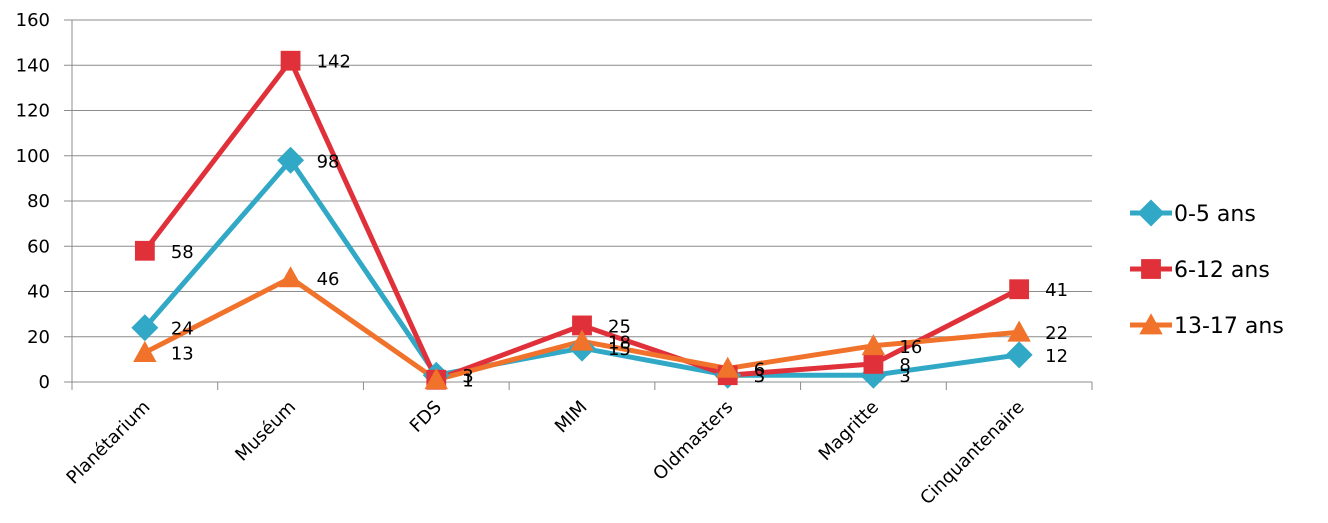 The height and width of the screenshot is (523, 1328). What do you see at coordinates (182, 329) in the screenshot?
I see `data-label: 24` at bounding box center [182, 329].